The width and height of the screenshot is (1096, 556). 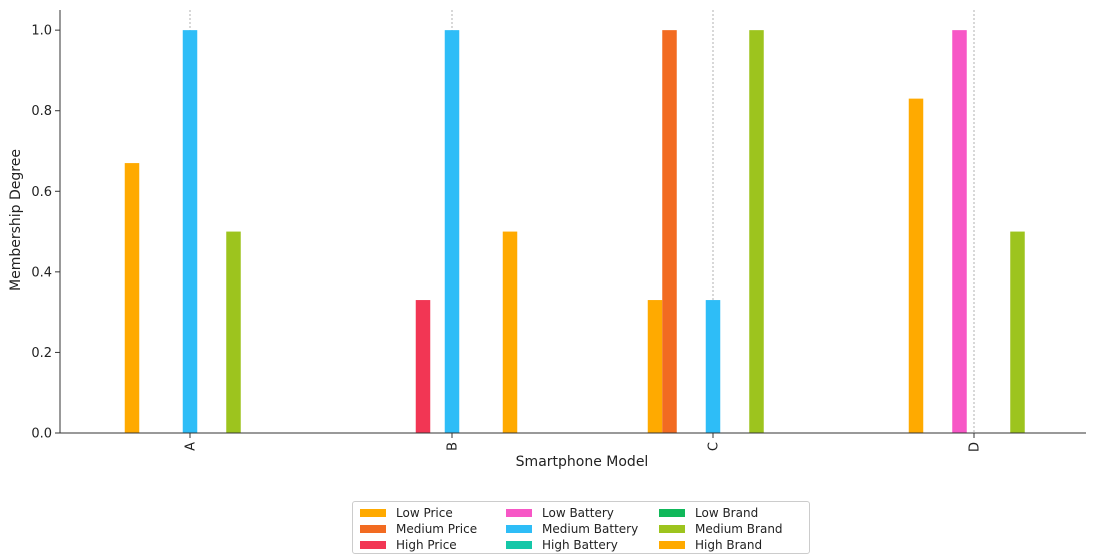 I want to click on y-tick-label: 1.0, so click(x=41, y=31).